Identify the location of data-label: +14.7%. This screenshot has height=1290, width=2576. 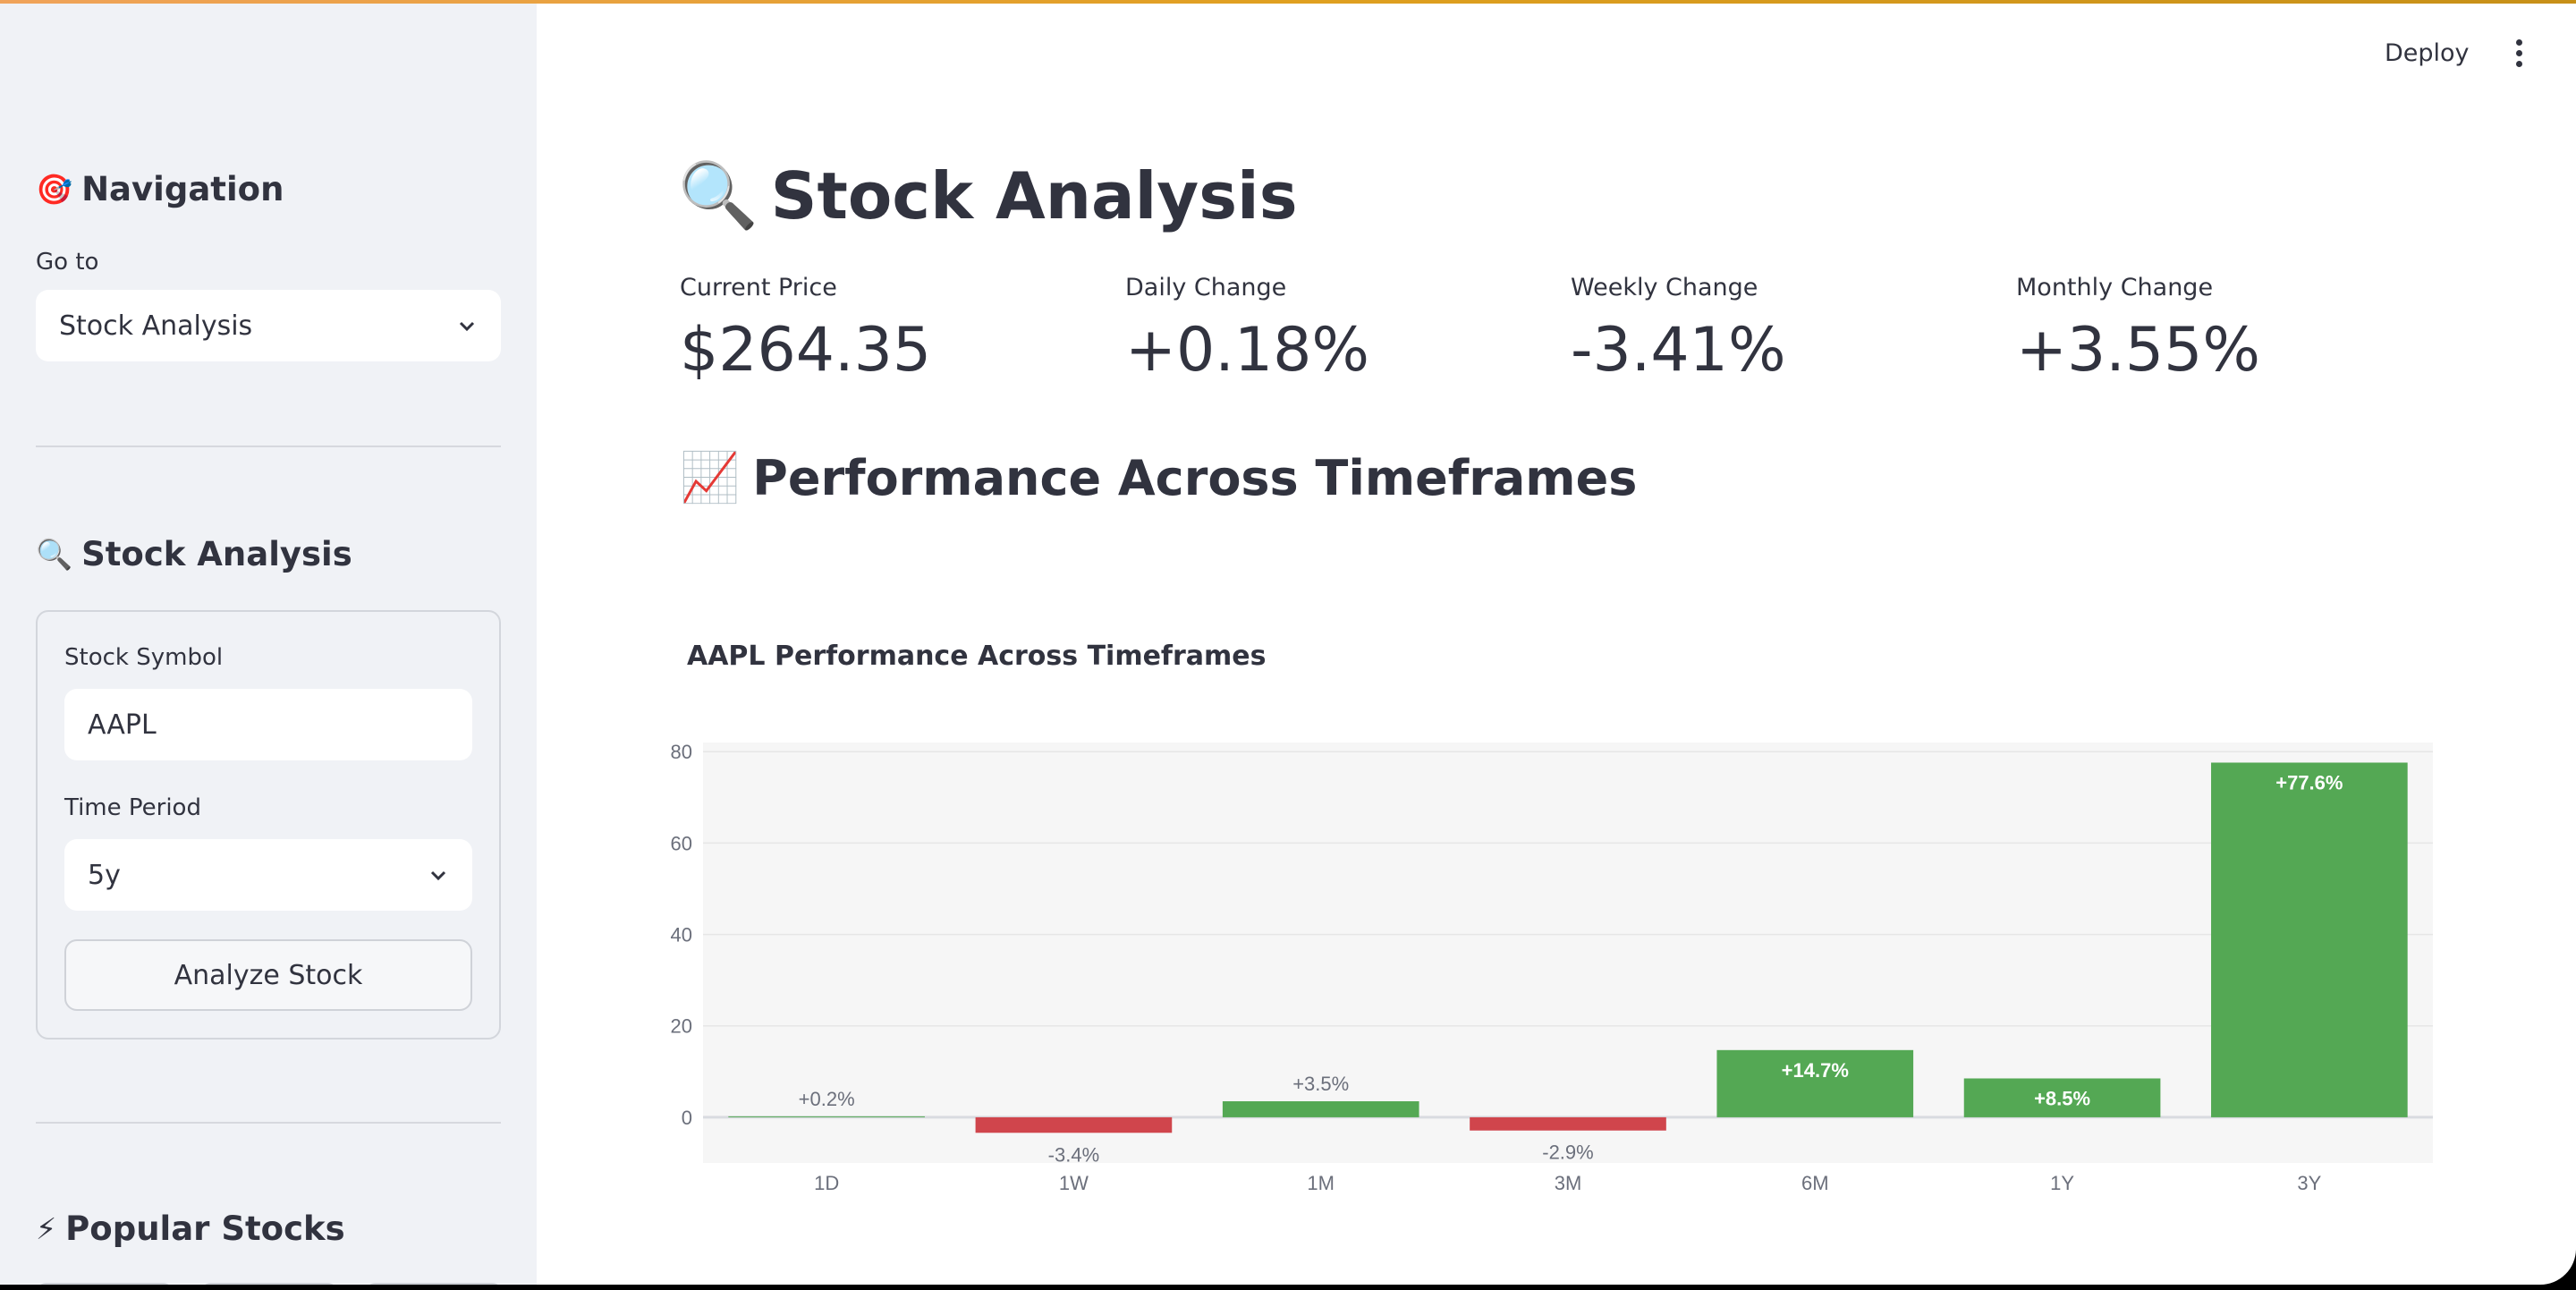
(1815, 1070).